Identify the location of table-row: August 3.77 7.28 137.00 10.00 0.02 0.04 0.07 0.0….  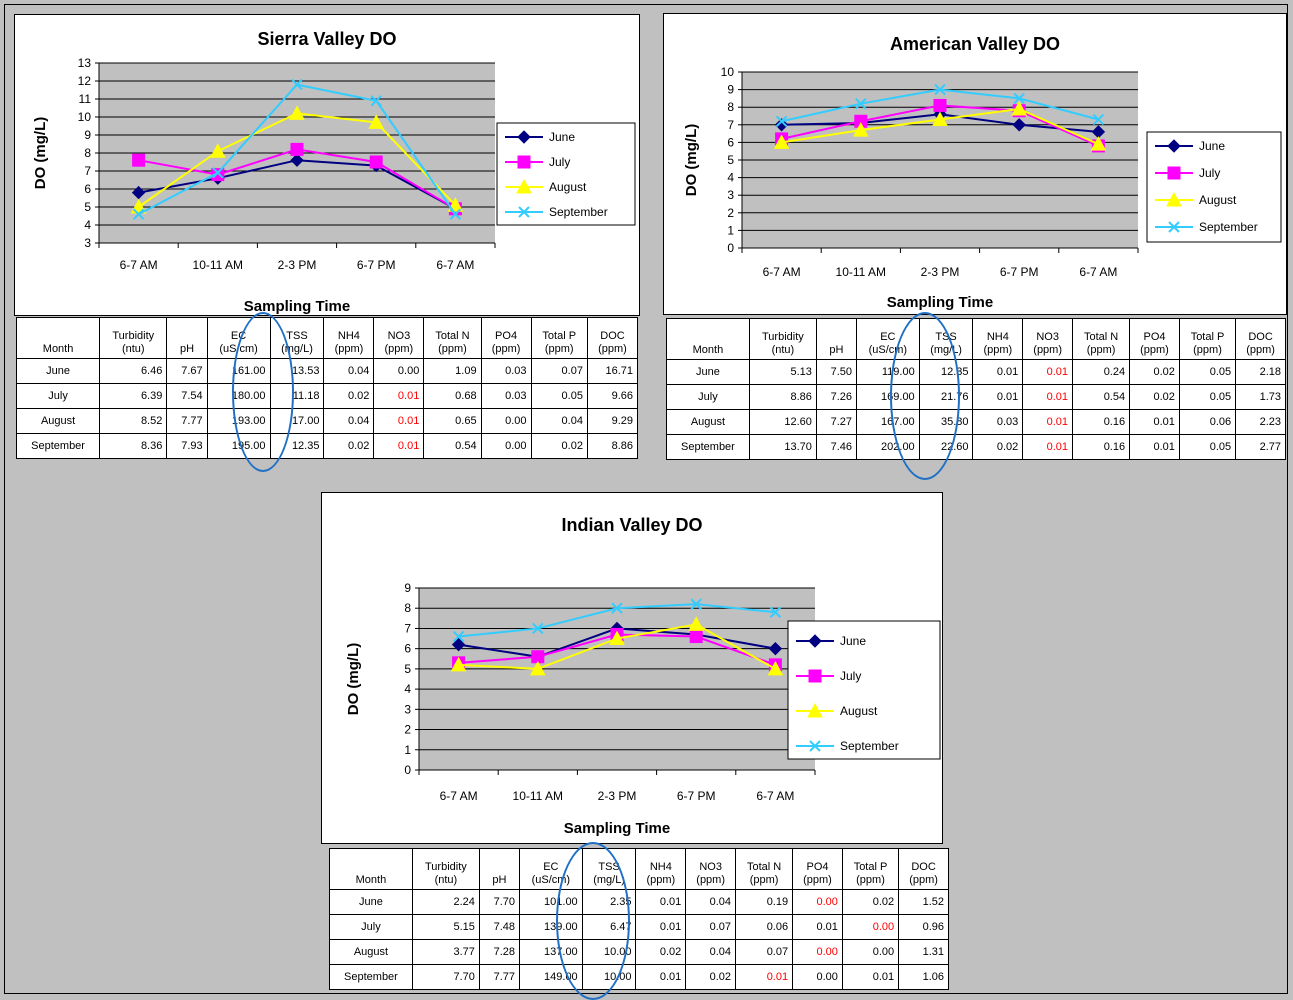
(639, 952).